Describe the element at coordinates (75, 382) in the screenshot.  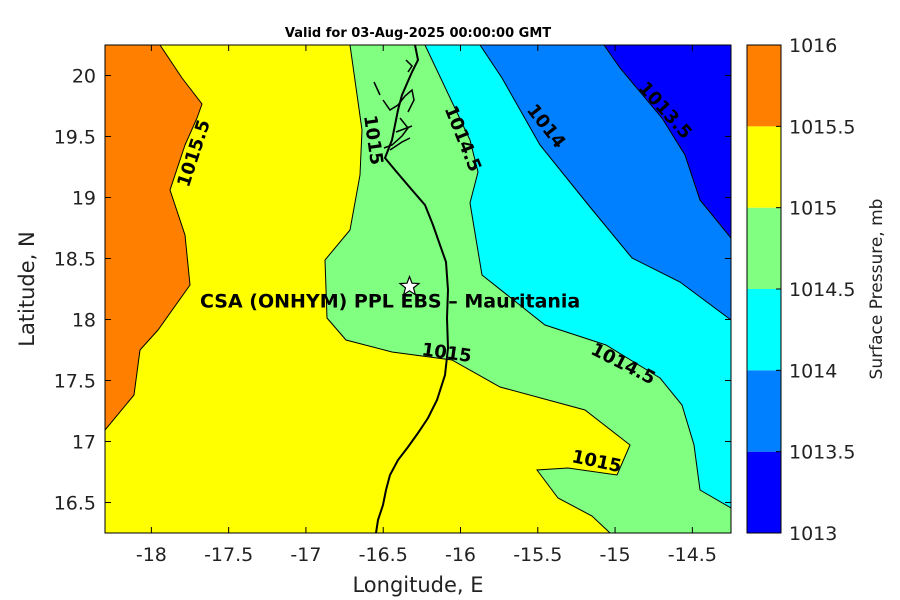
I see `y-tick-label: 17.5` at that location.